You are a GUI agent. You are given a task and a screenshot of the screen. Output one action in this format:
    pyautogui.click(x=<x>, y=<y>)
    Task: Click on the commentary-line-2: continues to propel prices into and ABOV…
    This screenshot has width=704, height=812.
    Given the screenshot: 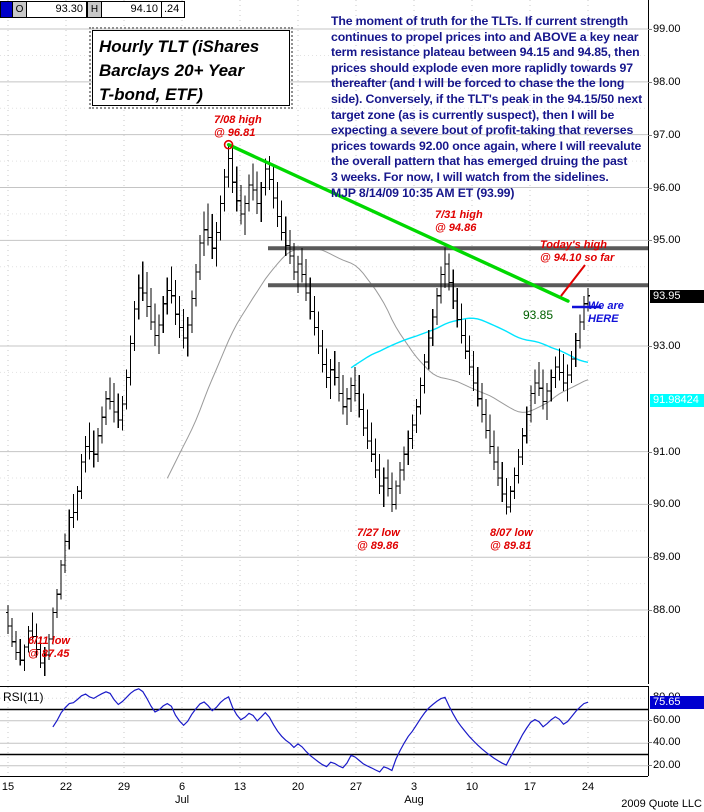 What is the action you would take?
    pyautogui.click(x=485, y=36)
    